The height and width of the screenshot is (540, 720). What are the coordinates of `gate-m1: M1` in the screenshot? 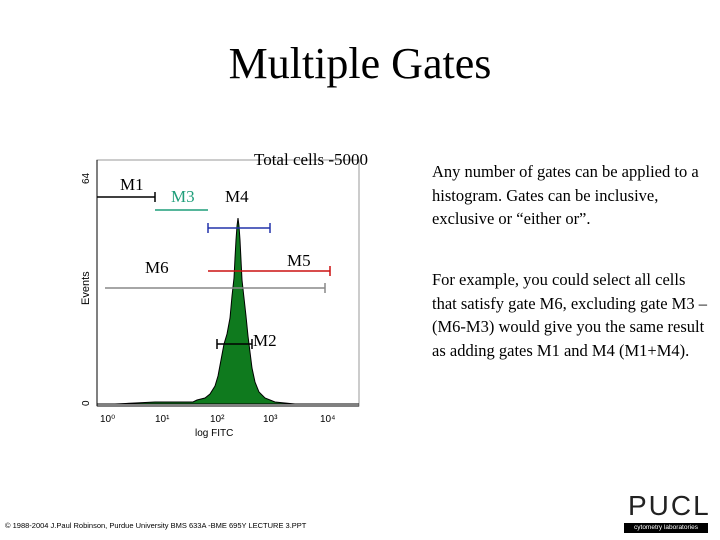 It's located at (126, 188).